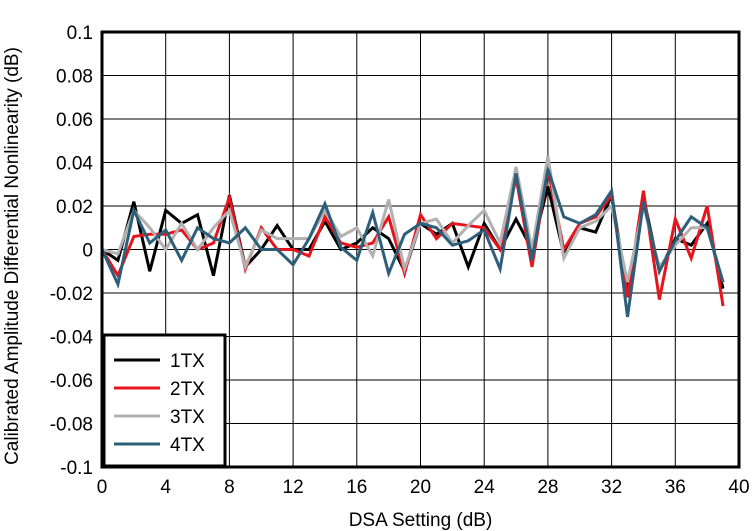  I want to click on y-tick-label: -0.1, so click(76, 468).